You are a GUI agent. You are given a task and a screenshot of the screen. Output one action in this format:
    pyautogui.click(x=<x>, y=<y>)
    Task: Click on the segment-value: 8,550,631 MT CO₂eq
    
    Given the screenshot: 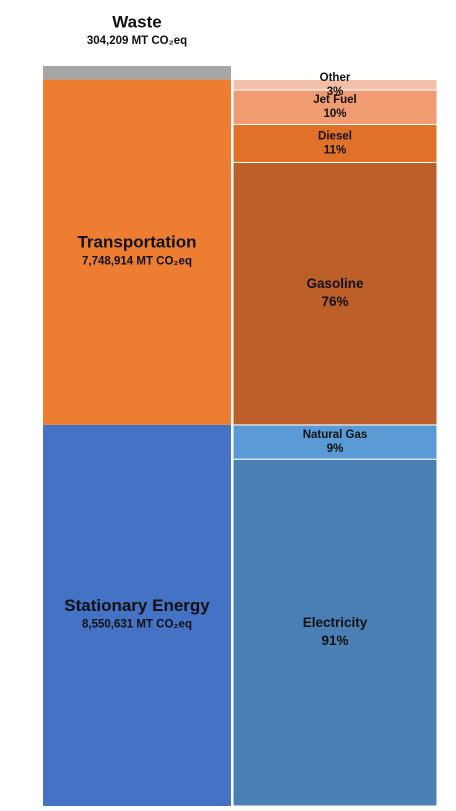 What is the action you would take?
    pyautogui.click(x=137, y=624)
    